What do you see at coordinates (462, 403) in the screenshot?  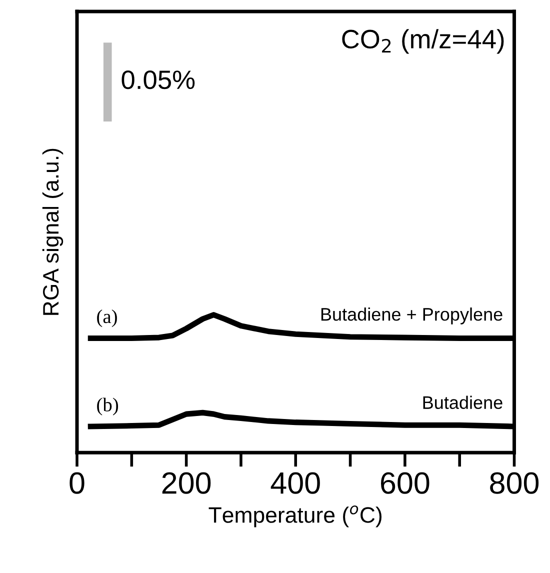 I see `series-label: Butadiene` at bounding box center [462, 403].